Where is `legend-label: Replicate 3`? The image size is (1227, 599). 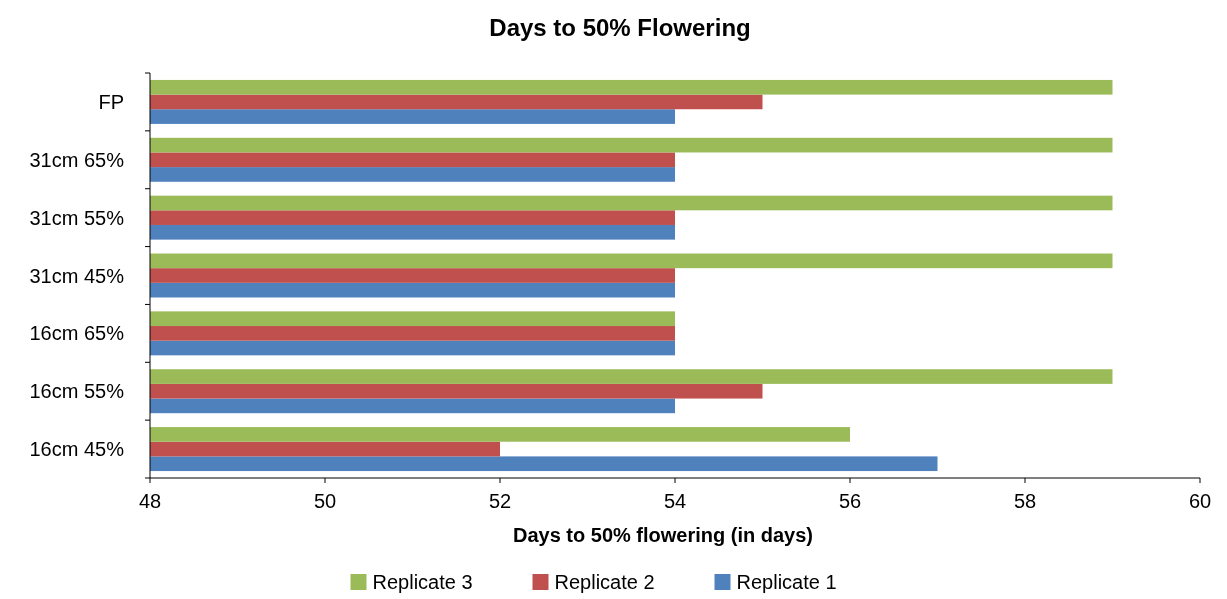 legend-label: Replicate 3 is located at coordinates (422, 582).